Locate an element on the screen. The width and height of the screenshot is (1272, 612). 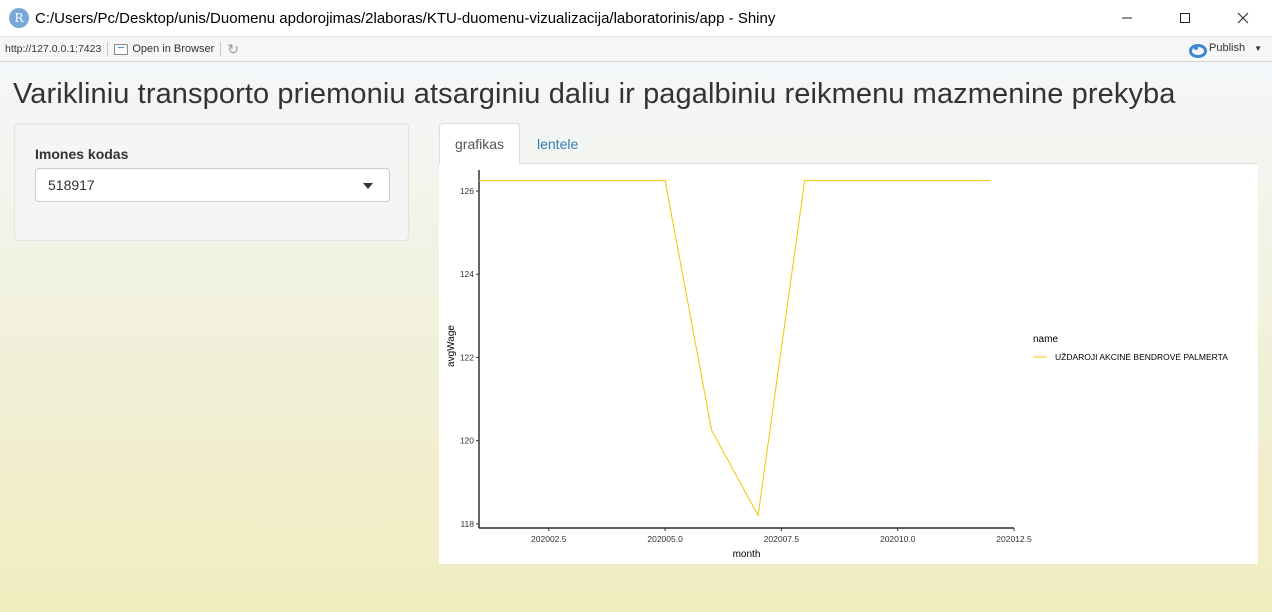
open-in-browser-button: Open in Browser is located at coordinates (164, 49).